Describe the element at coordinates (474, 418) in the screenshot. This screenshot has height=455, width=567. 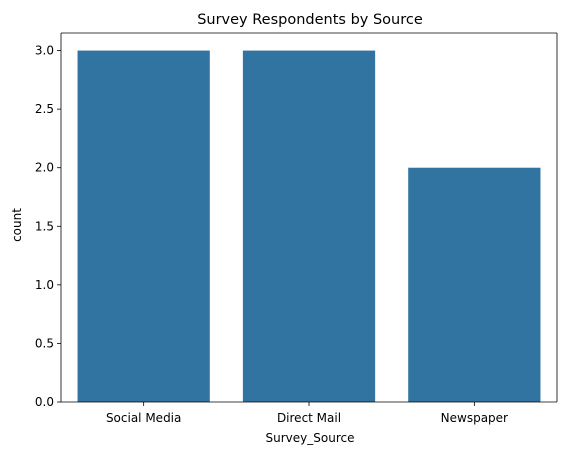
I see `x-tick-label: Newspaper` at that location.